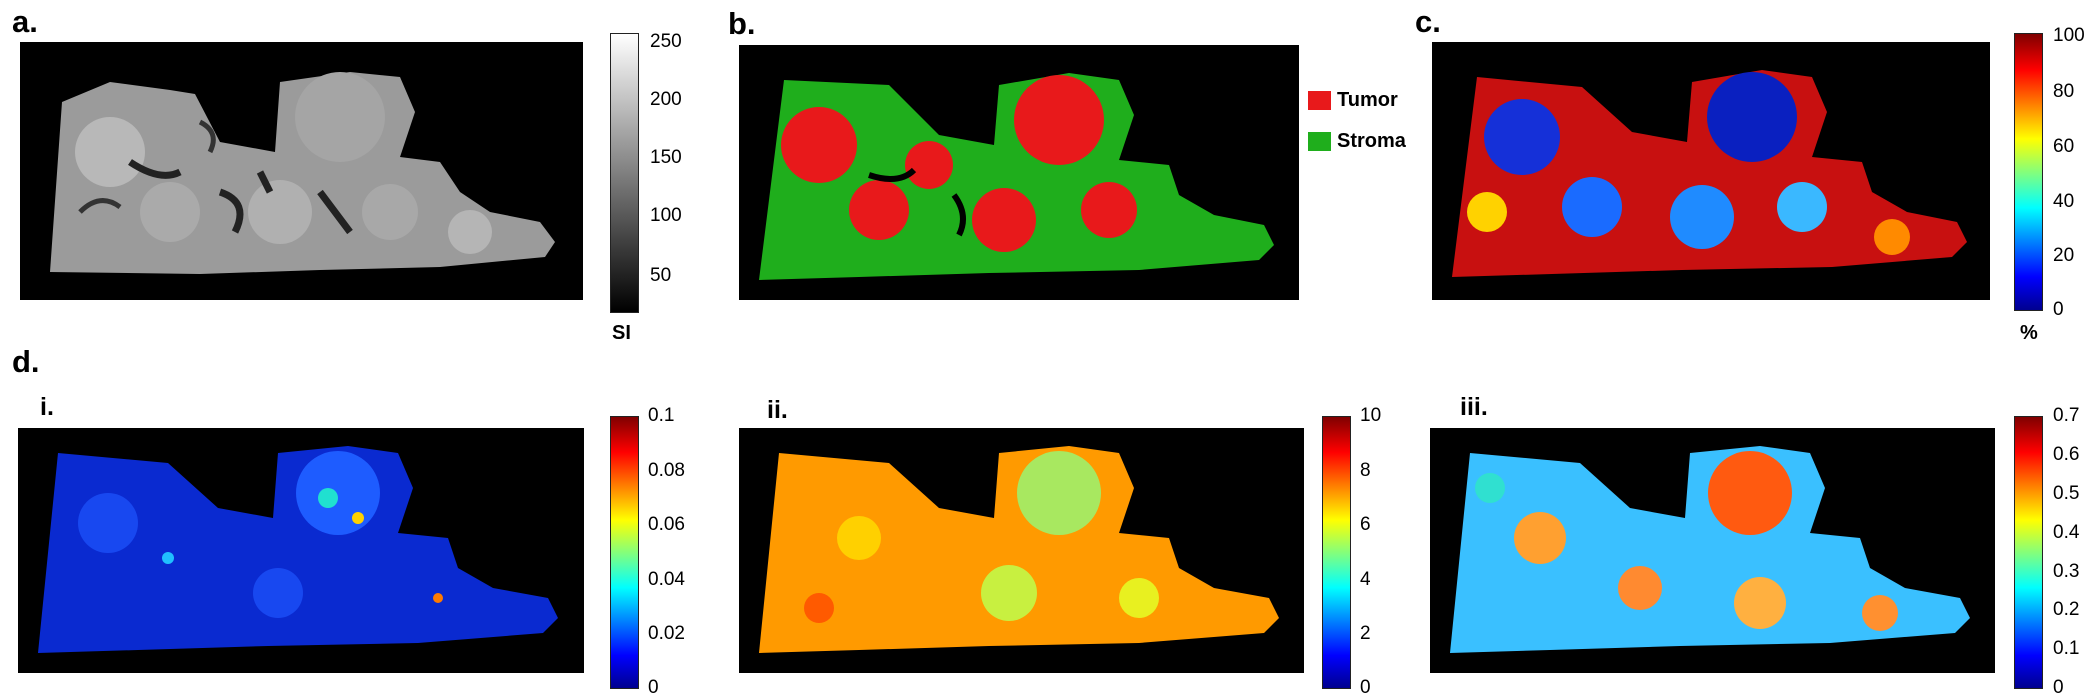  I want to click on panel-b-label: b., so click(742, 23).